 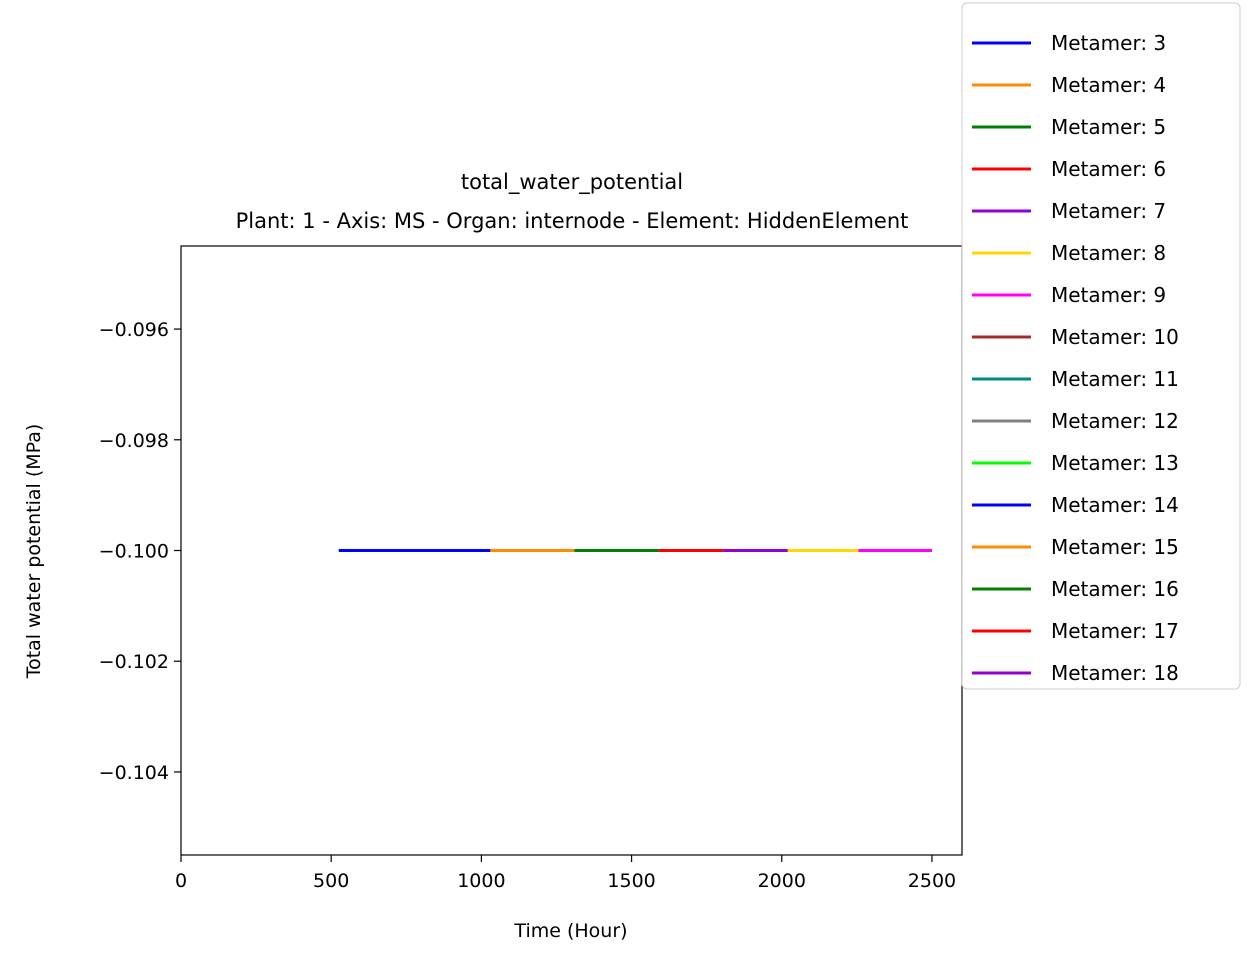 I want to click on legend-entry: Metamer: 7, so click(x=1108, y=211).